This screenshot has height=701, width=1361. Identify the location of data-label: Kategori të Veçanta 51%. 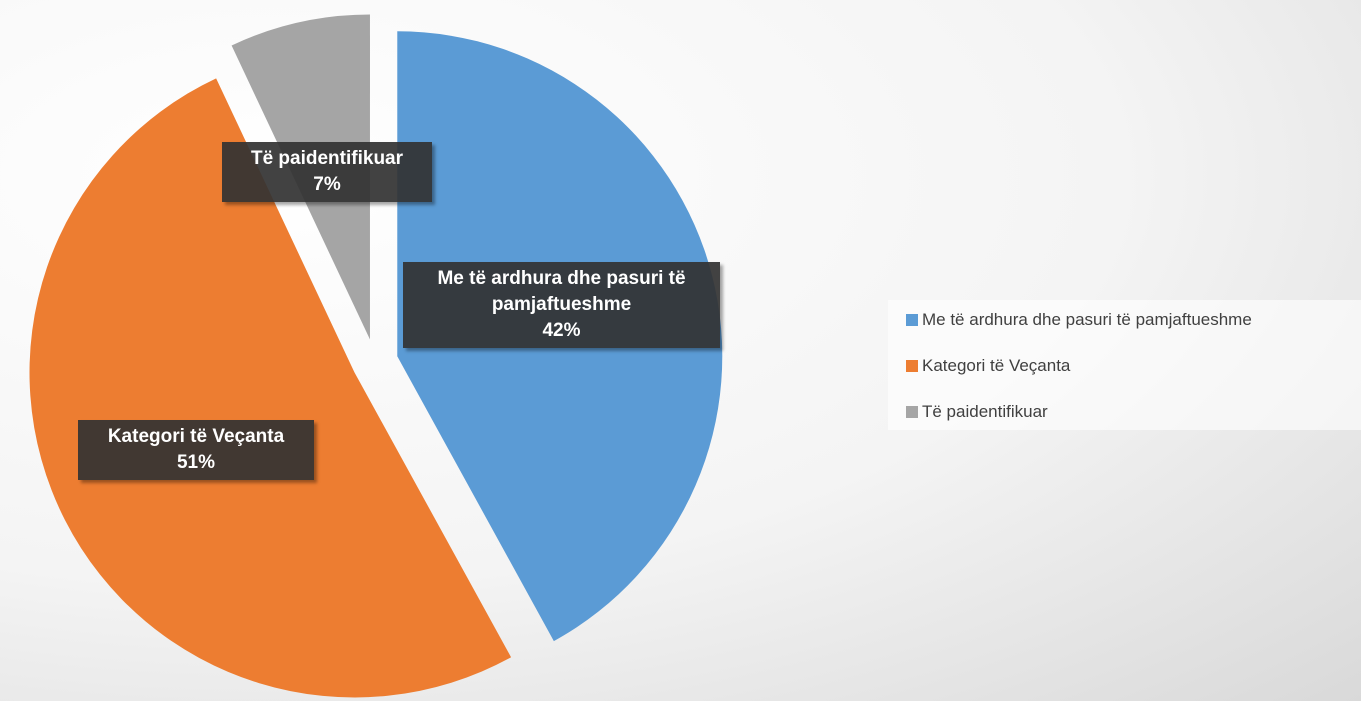
(196, 450).